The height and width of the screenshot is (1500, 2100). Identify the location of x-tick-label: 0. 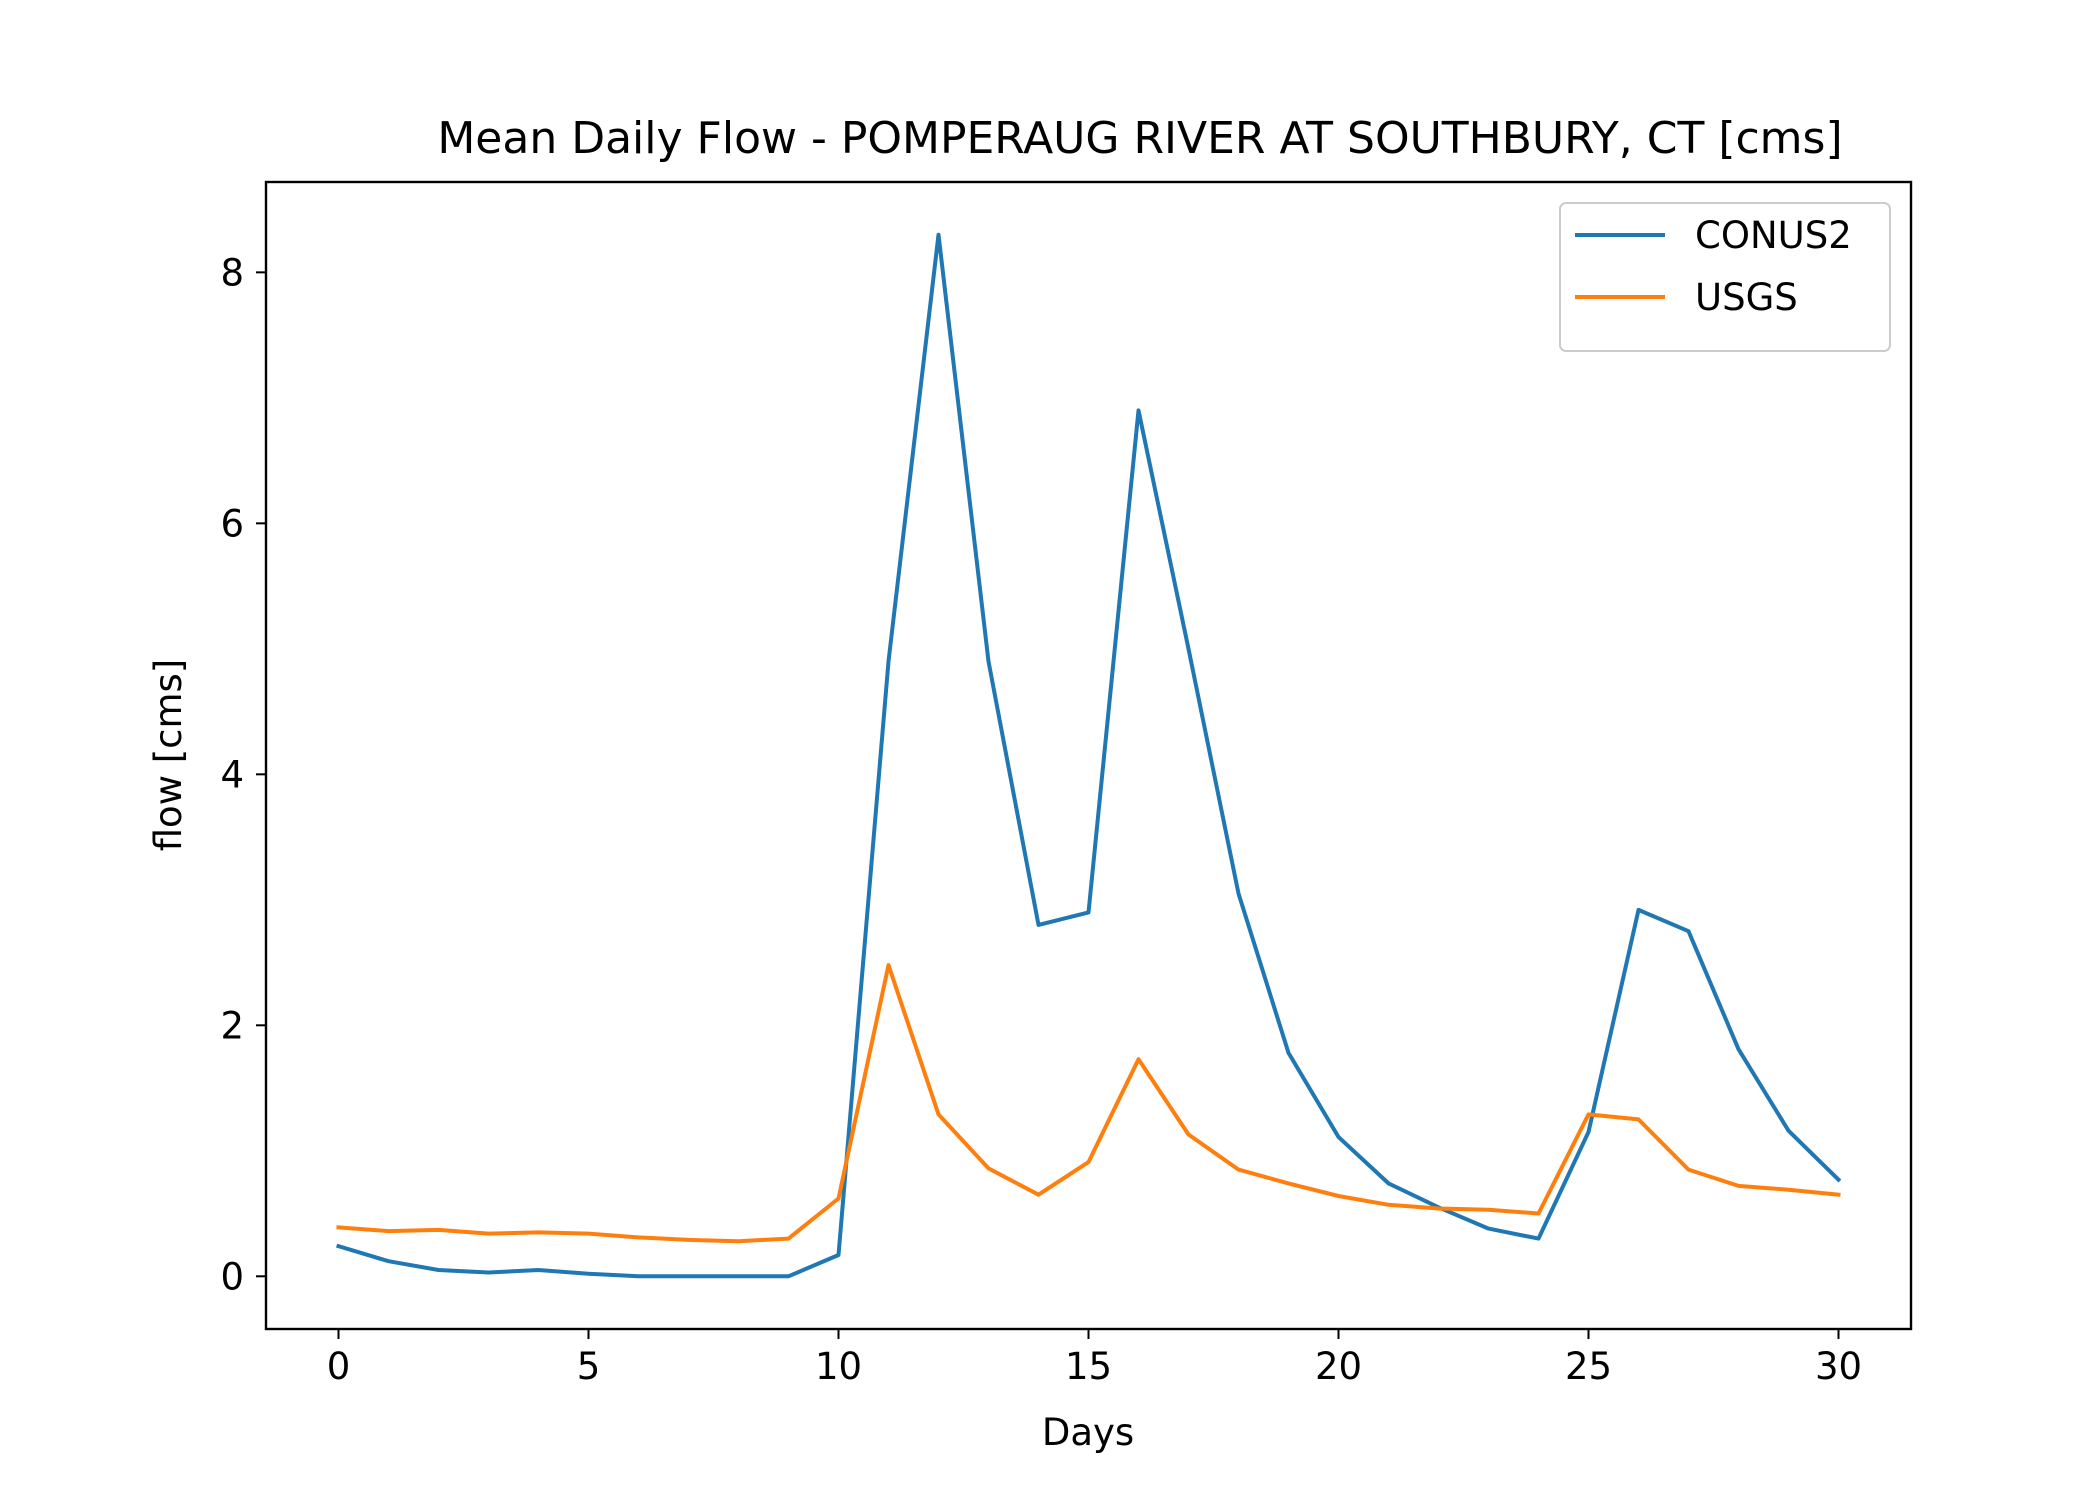
(339, 1366).